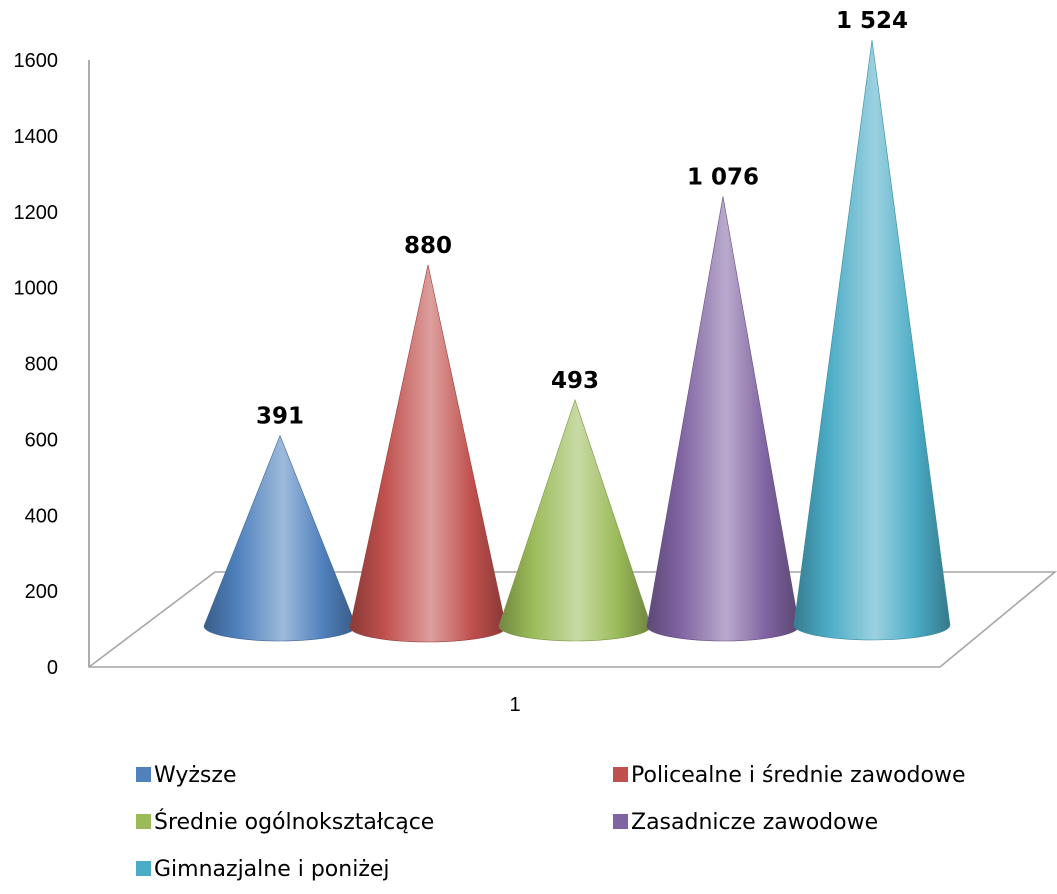  I want to click on y-tick-label: 1400, so click(36, 137).